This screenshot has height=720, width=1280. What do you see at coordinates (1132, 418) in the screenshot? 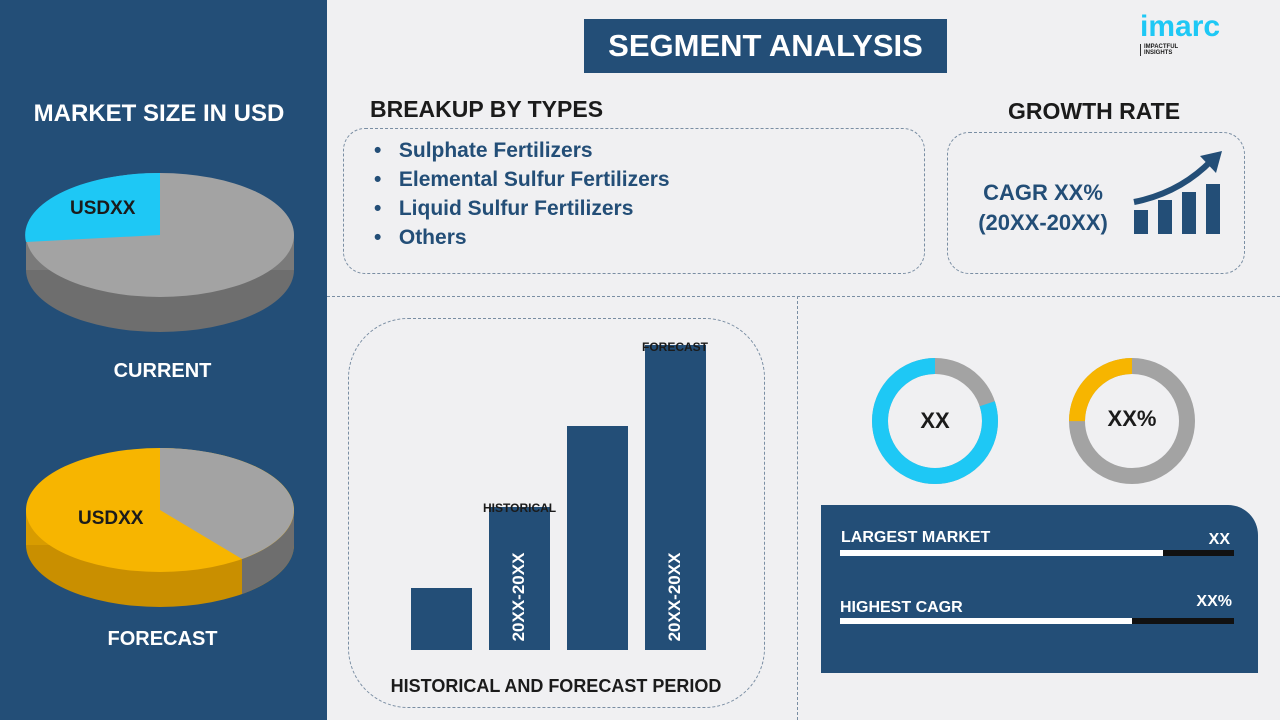
I see `donut-2-value: XX%` at bounding box center [1132, 418].